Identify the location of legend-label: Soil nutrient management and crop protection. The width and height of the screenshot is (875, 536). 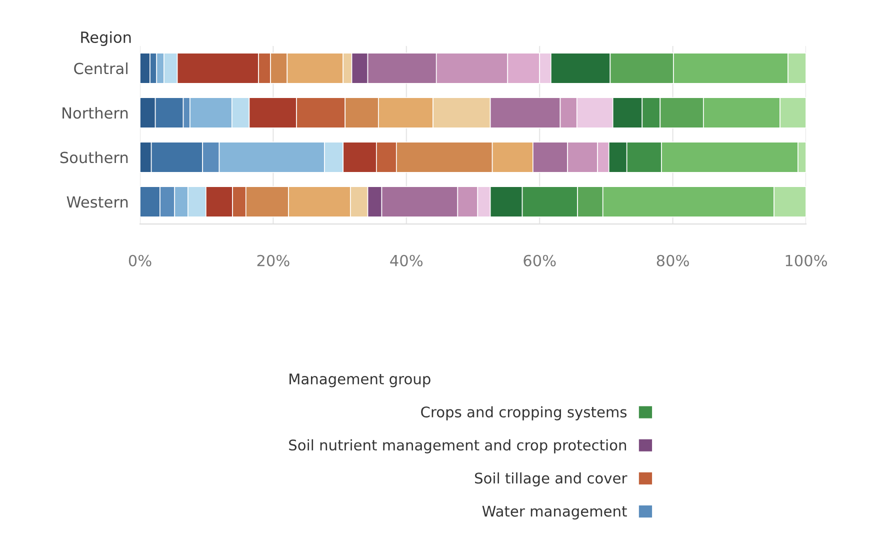
(457, 446).